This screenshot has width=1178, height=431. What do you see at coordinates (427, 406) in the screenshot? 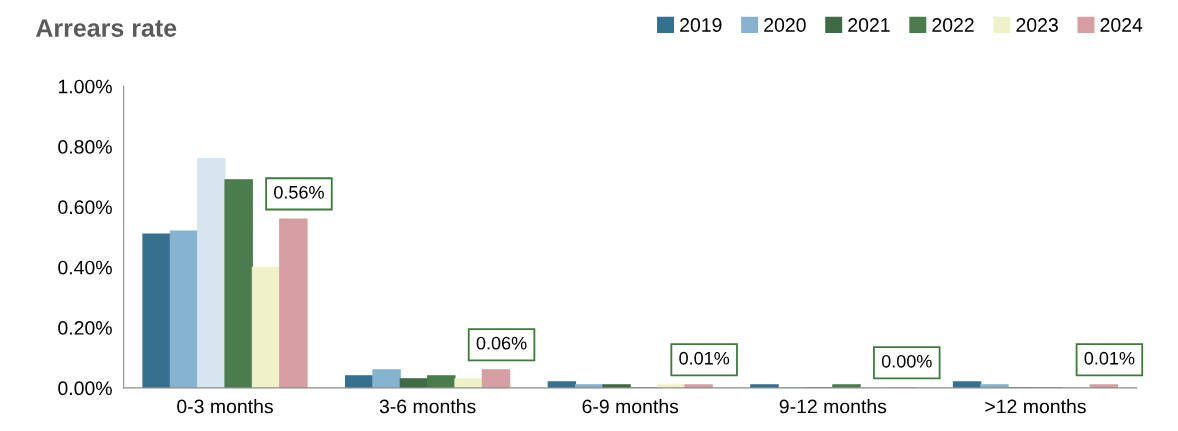
I see `x-tick-label: 3-6 months` at bounding box center [427, 406].